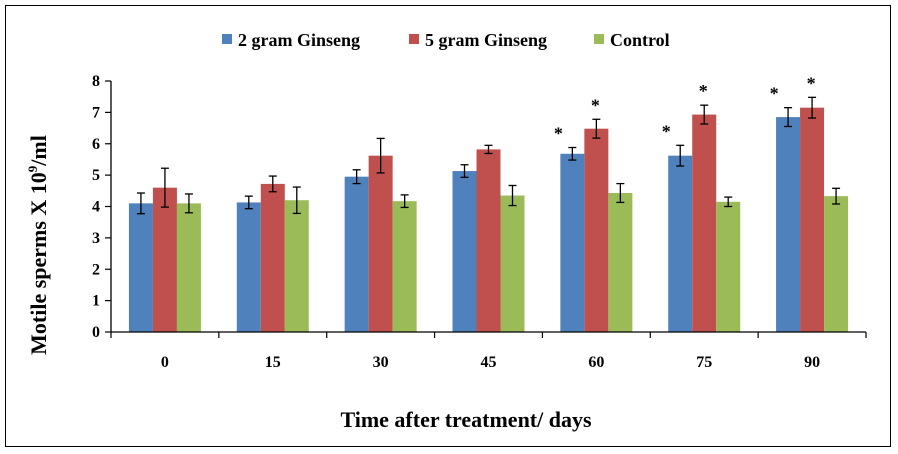 The width and height of the screenshot is (898, 454). Describe the element at coordinates (96, 301) in the screenshot. I see `y-tick-label: 1` at that location.